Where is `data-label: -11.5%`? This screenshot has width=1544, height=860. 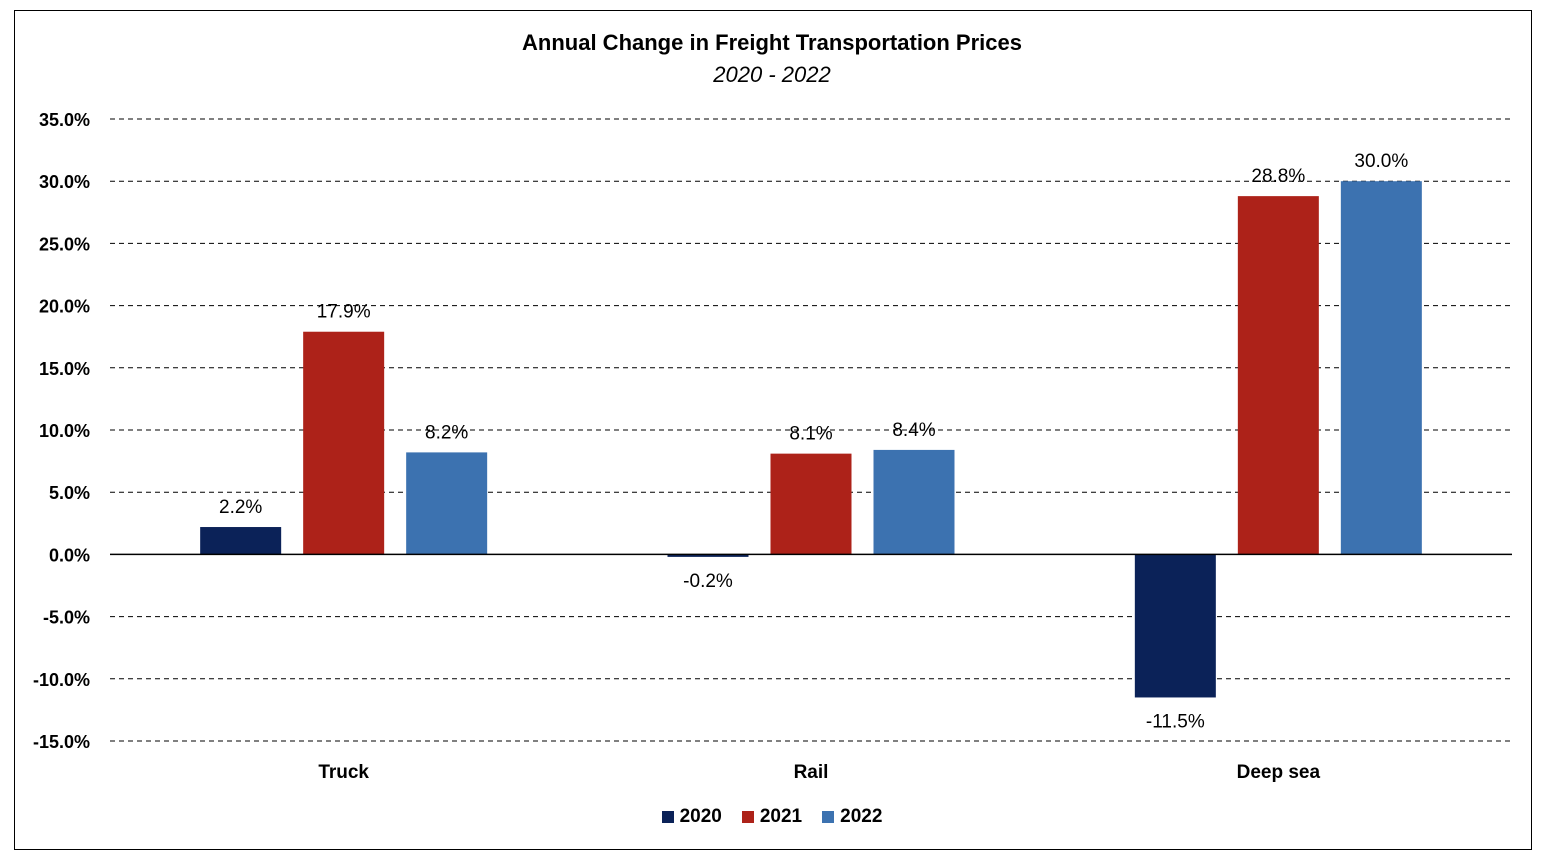 data-label: -11.5% is located at coordinates (1175, 721).